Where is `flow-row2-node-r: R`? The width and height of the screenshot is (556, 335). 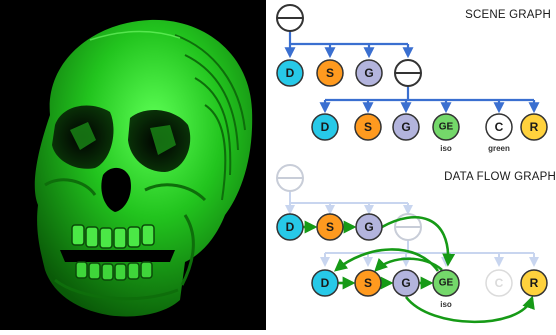
flow-row2-node-r: R is located at coordinates (534, 283).